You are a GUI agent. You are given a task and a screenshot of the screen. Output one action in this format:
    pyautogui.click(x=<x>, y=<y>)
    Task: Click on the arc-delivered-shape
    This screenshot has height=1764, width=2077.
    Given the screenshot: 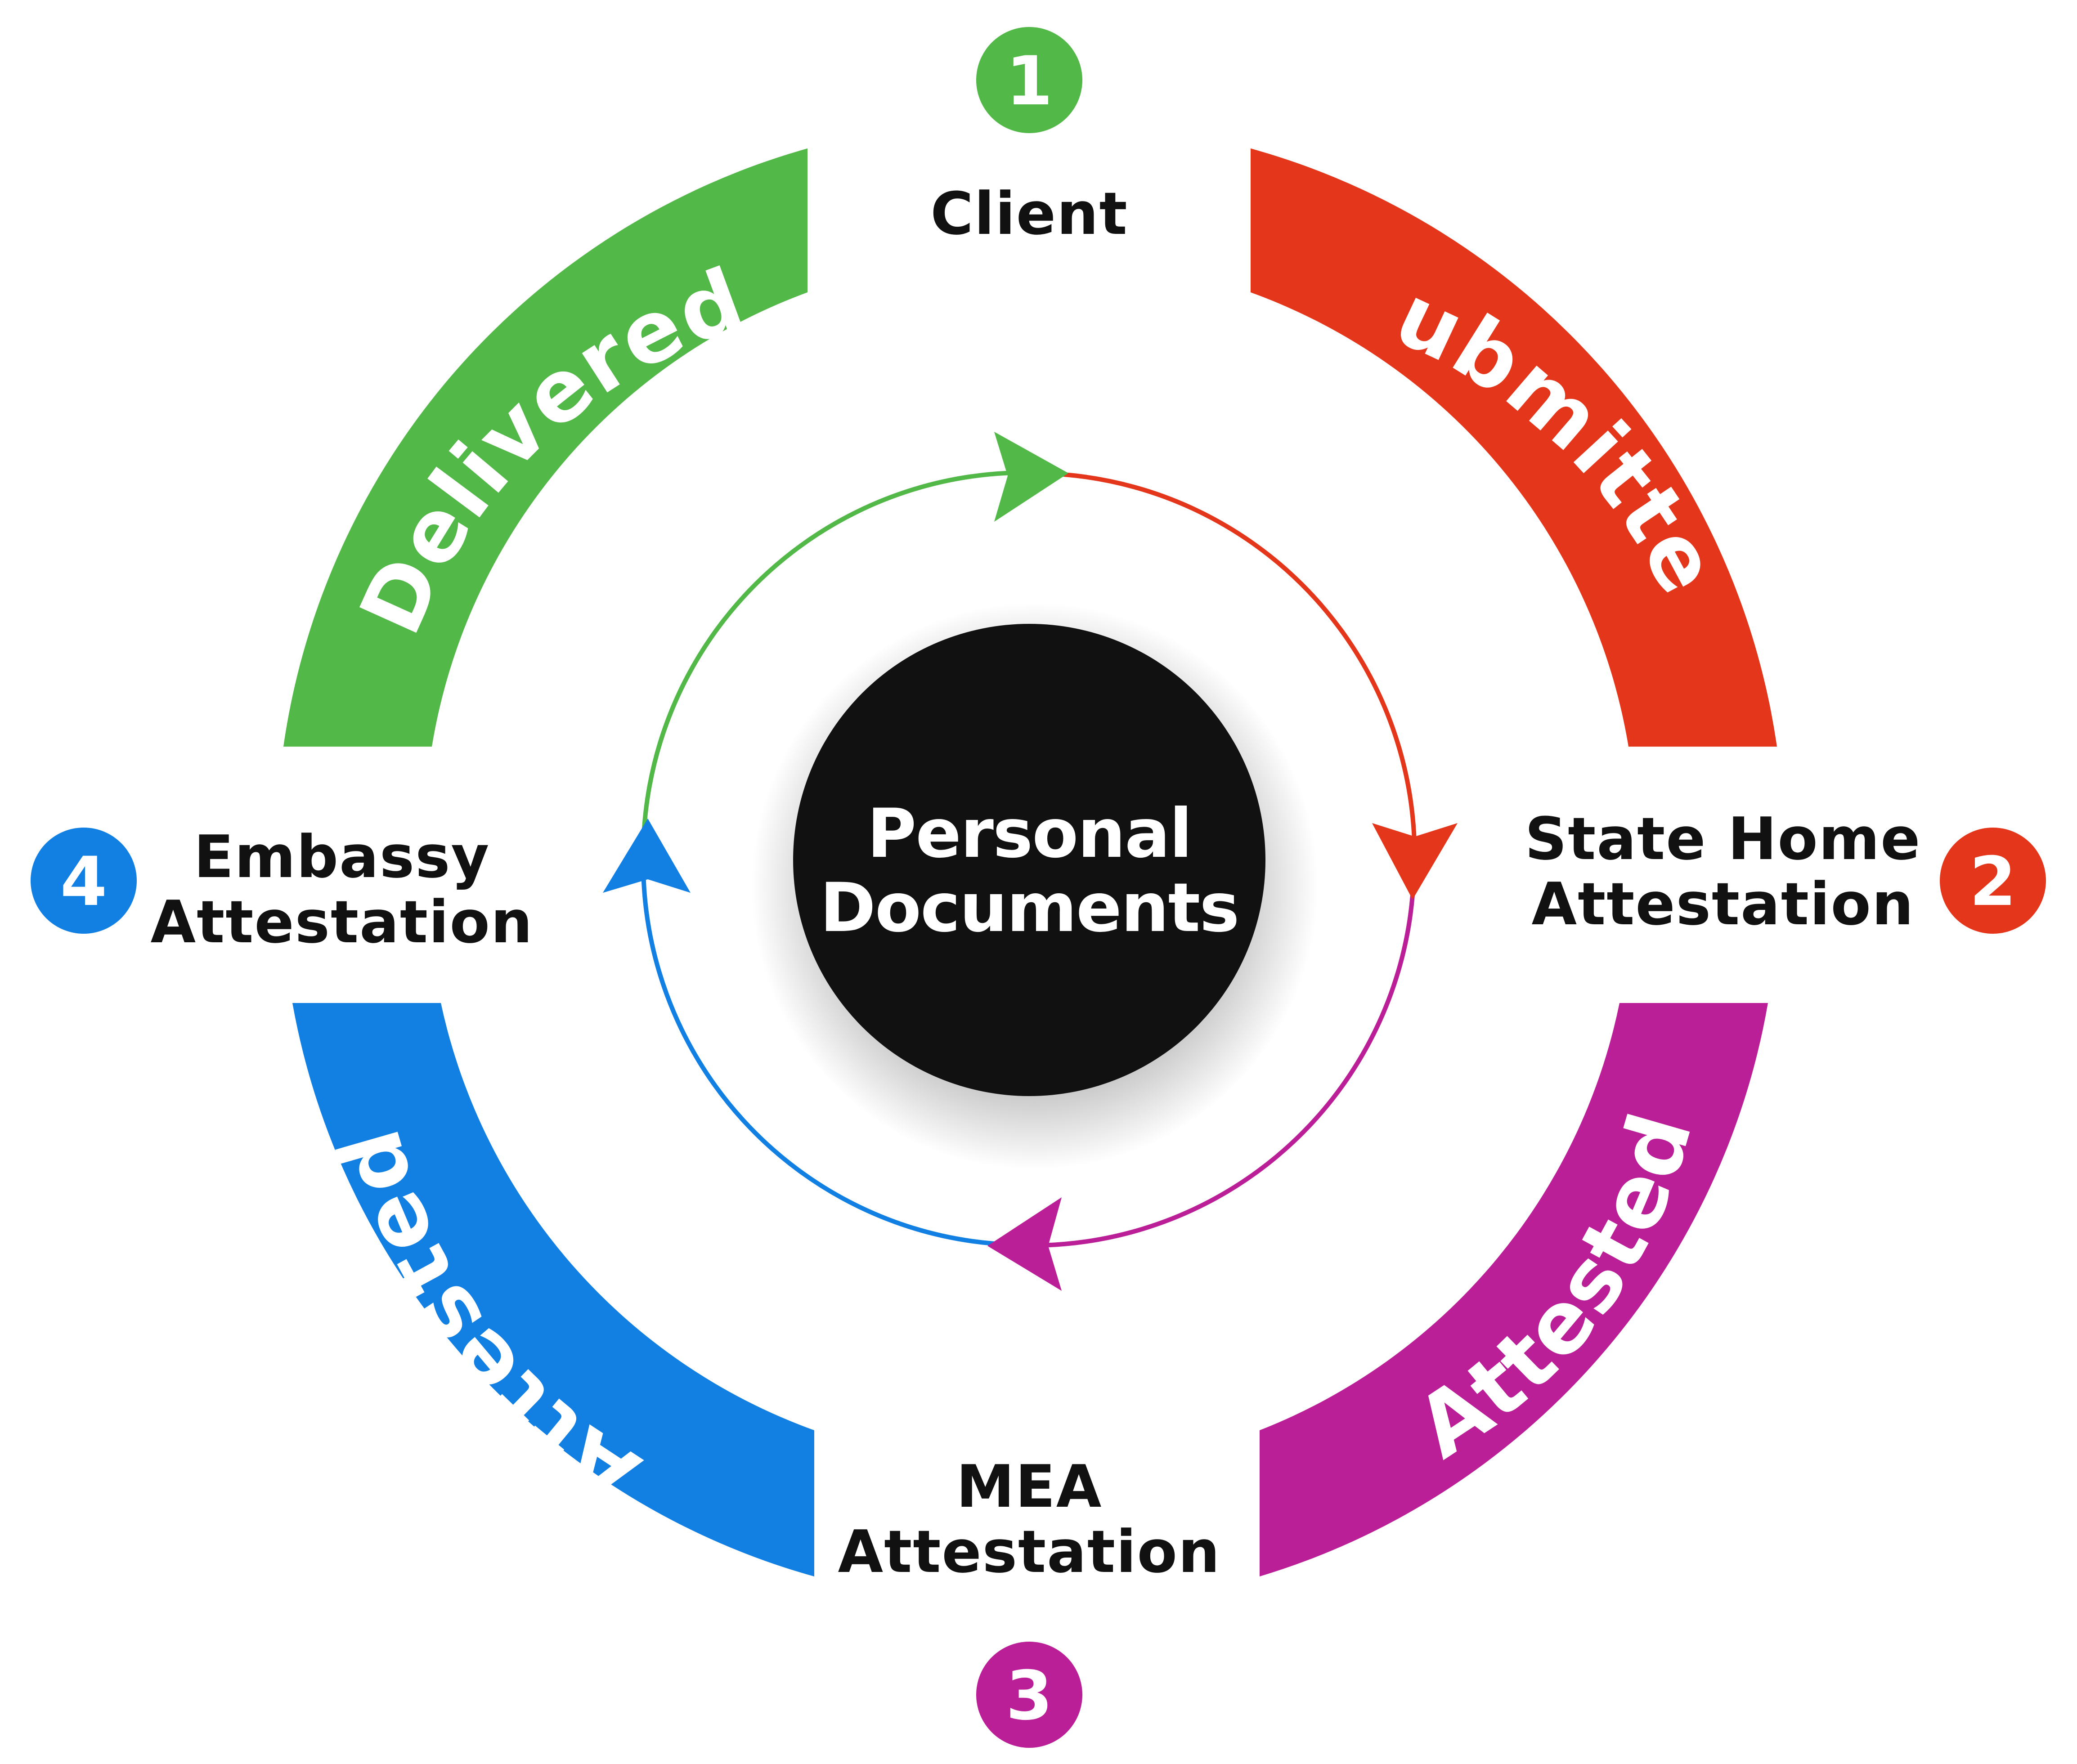 What is the action you would take?
    pyautogui.click(x=545, y=447)
    